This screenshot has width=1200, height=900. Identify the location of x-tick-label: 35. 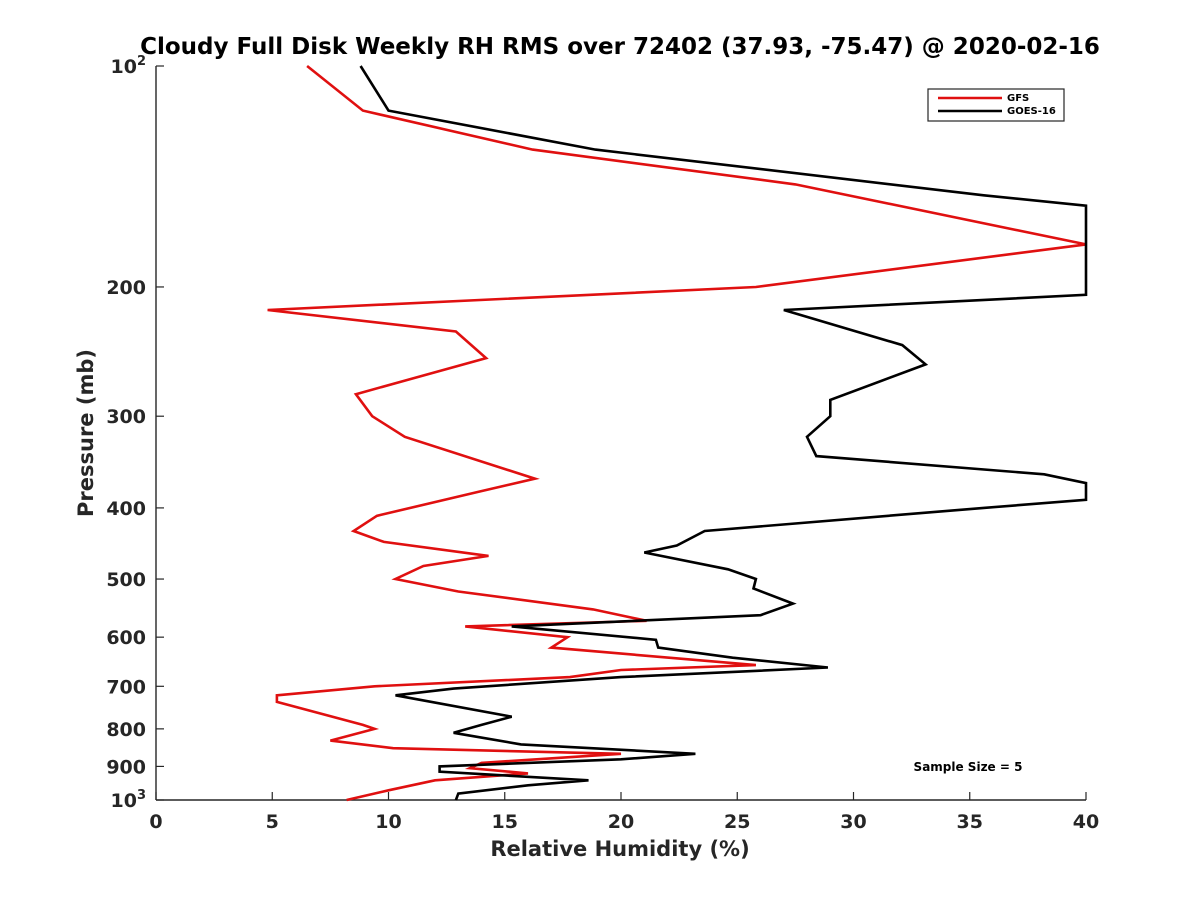
(970, 822).